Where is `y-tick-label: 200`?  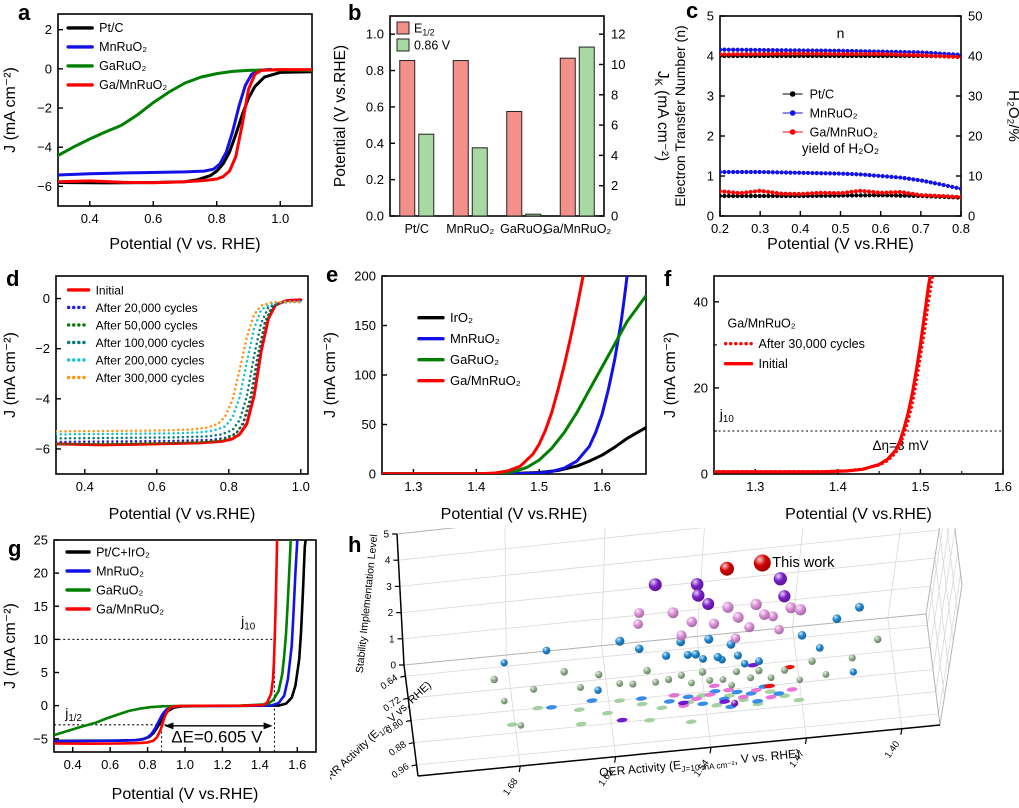 y-tick-label: 200 is located at coordinates (365, 276).